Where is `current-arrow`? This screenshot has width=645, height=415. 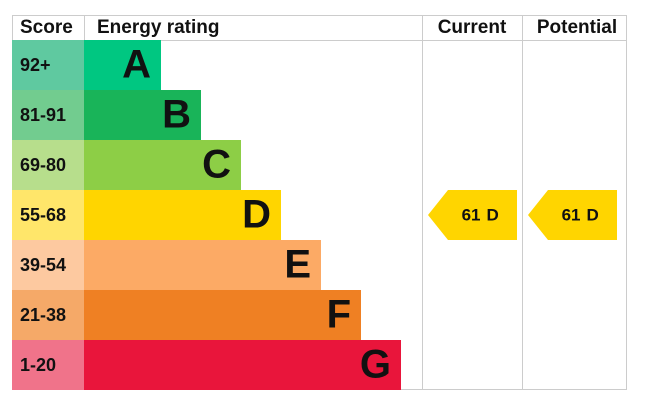 current-arrow is located at coordinates (472, 215).